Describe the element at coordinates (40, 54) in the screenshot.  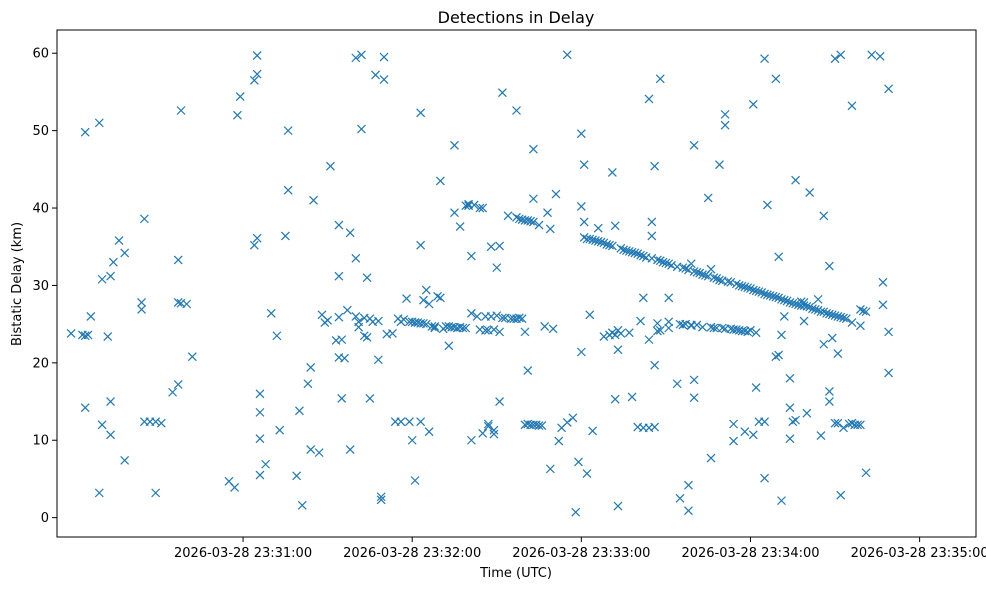
I see `y-tick-label: 60` at that location.